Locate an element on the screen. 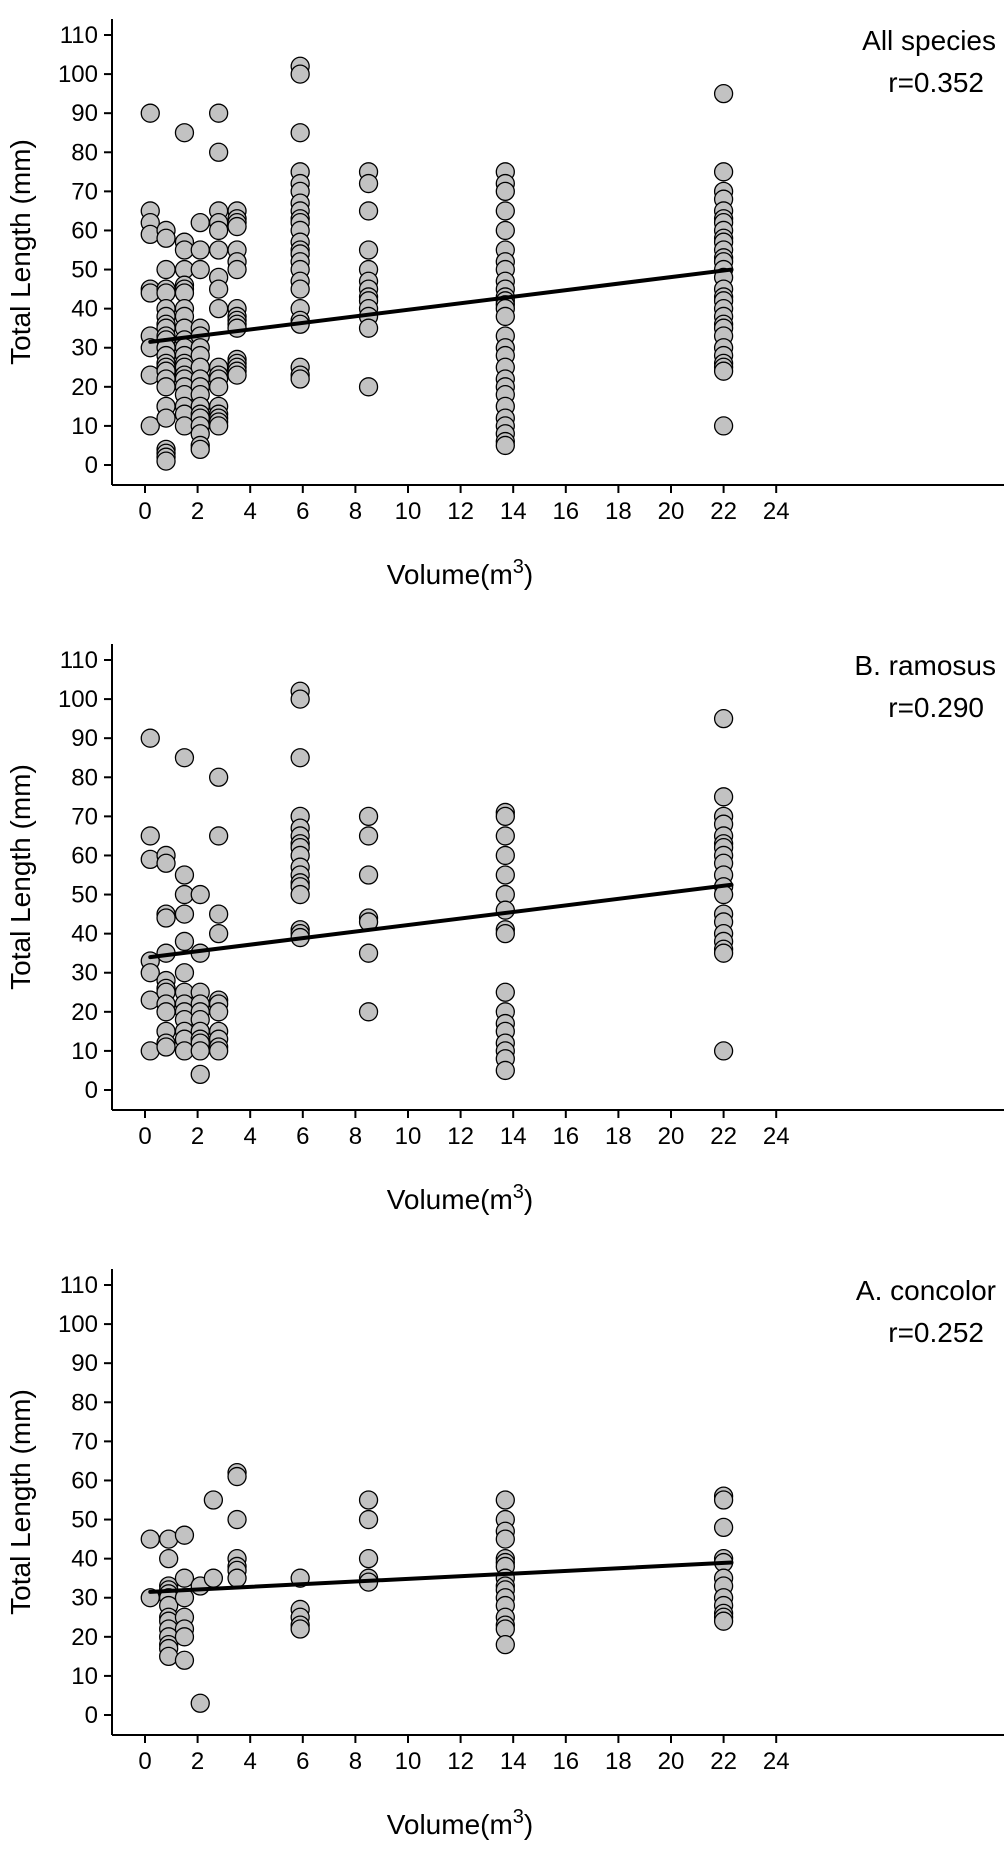 This screenshot has height=1875, width=1004. y-tick-label: 100 is located at coordinates (78, 1324).